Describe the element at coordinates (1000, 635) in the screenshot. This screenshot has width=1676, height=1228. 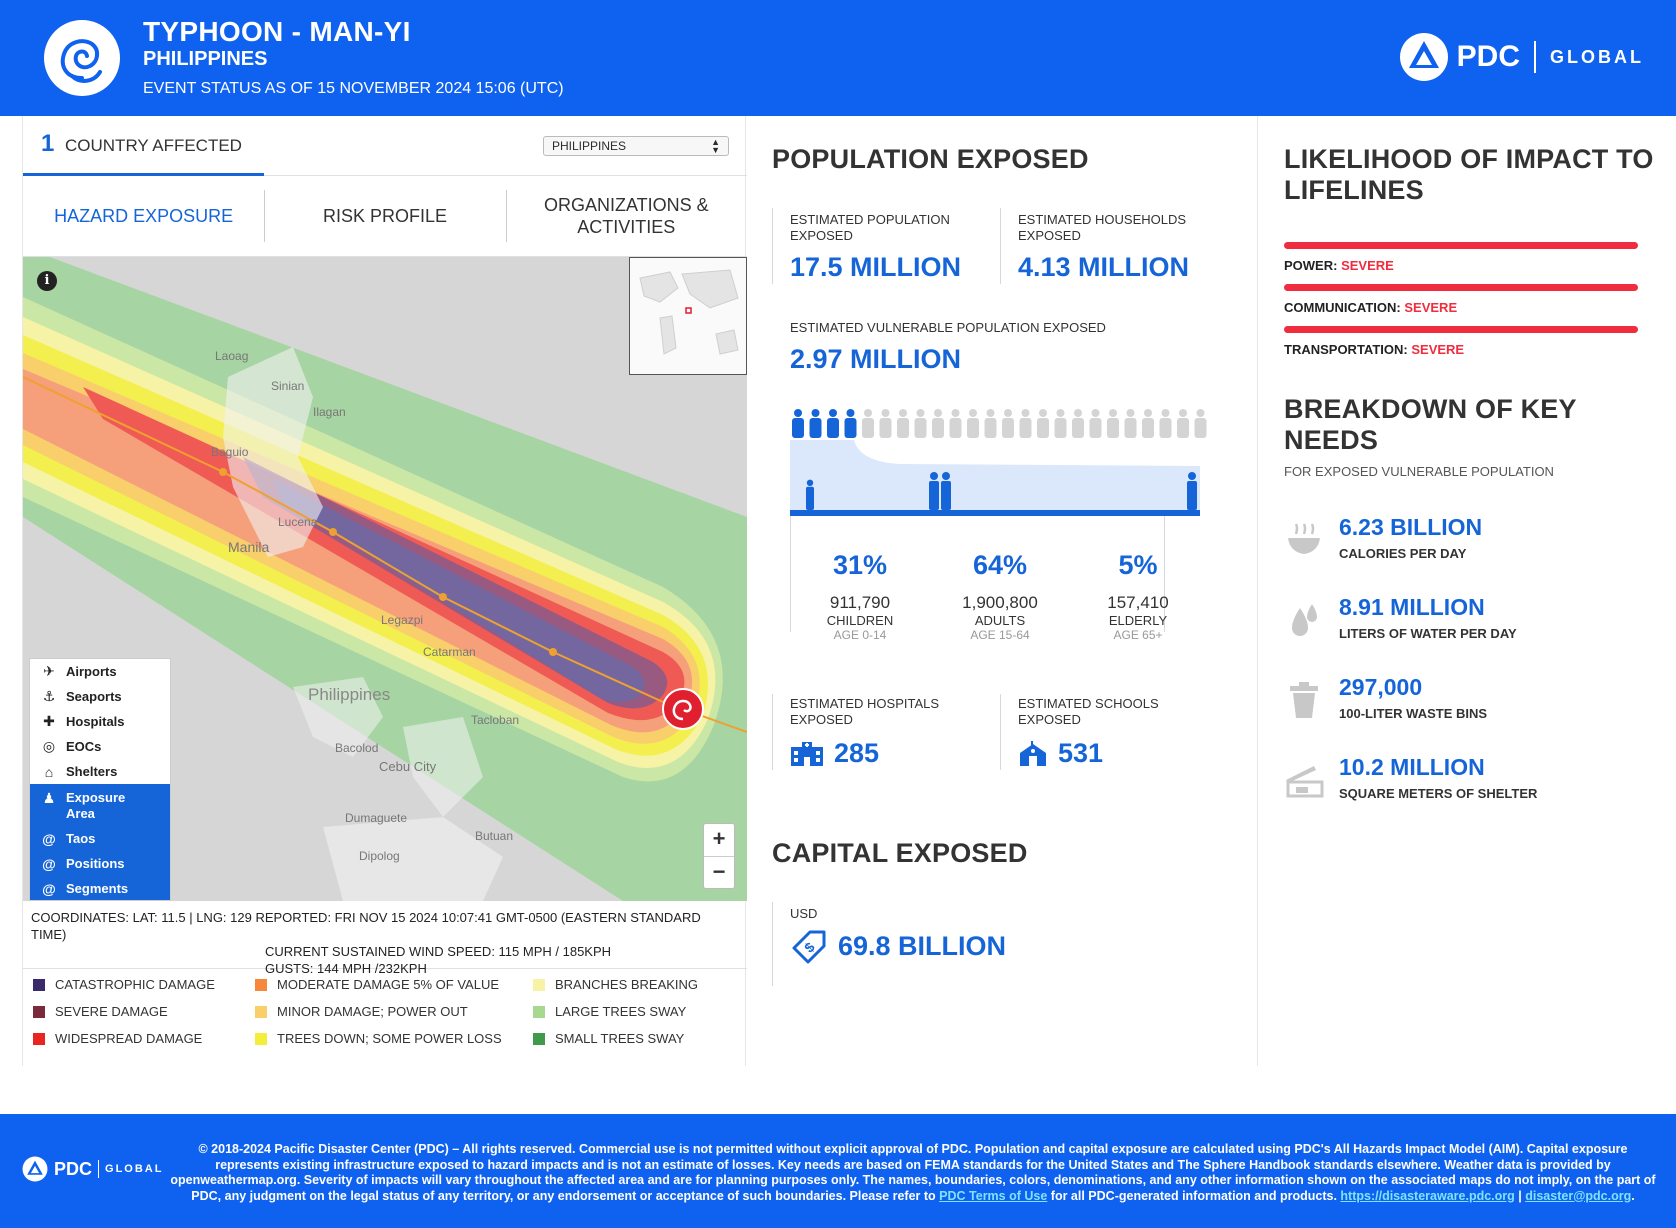
I see `adults-range: AGE 15-64` at that location.